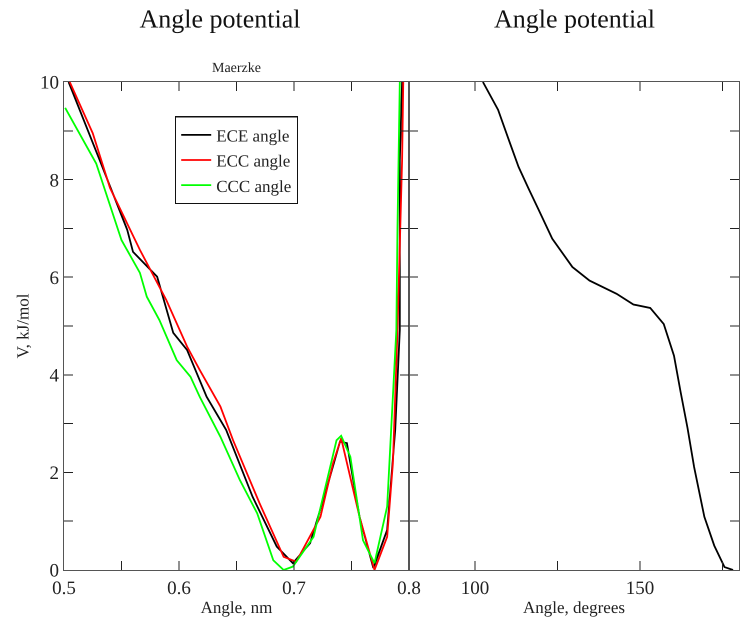 The image size is (749, 617). I want to click on x-axis-title: Angle, degrees, so click(574, 607).